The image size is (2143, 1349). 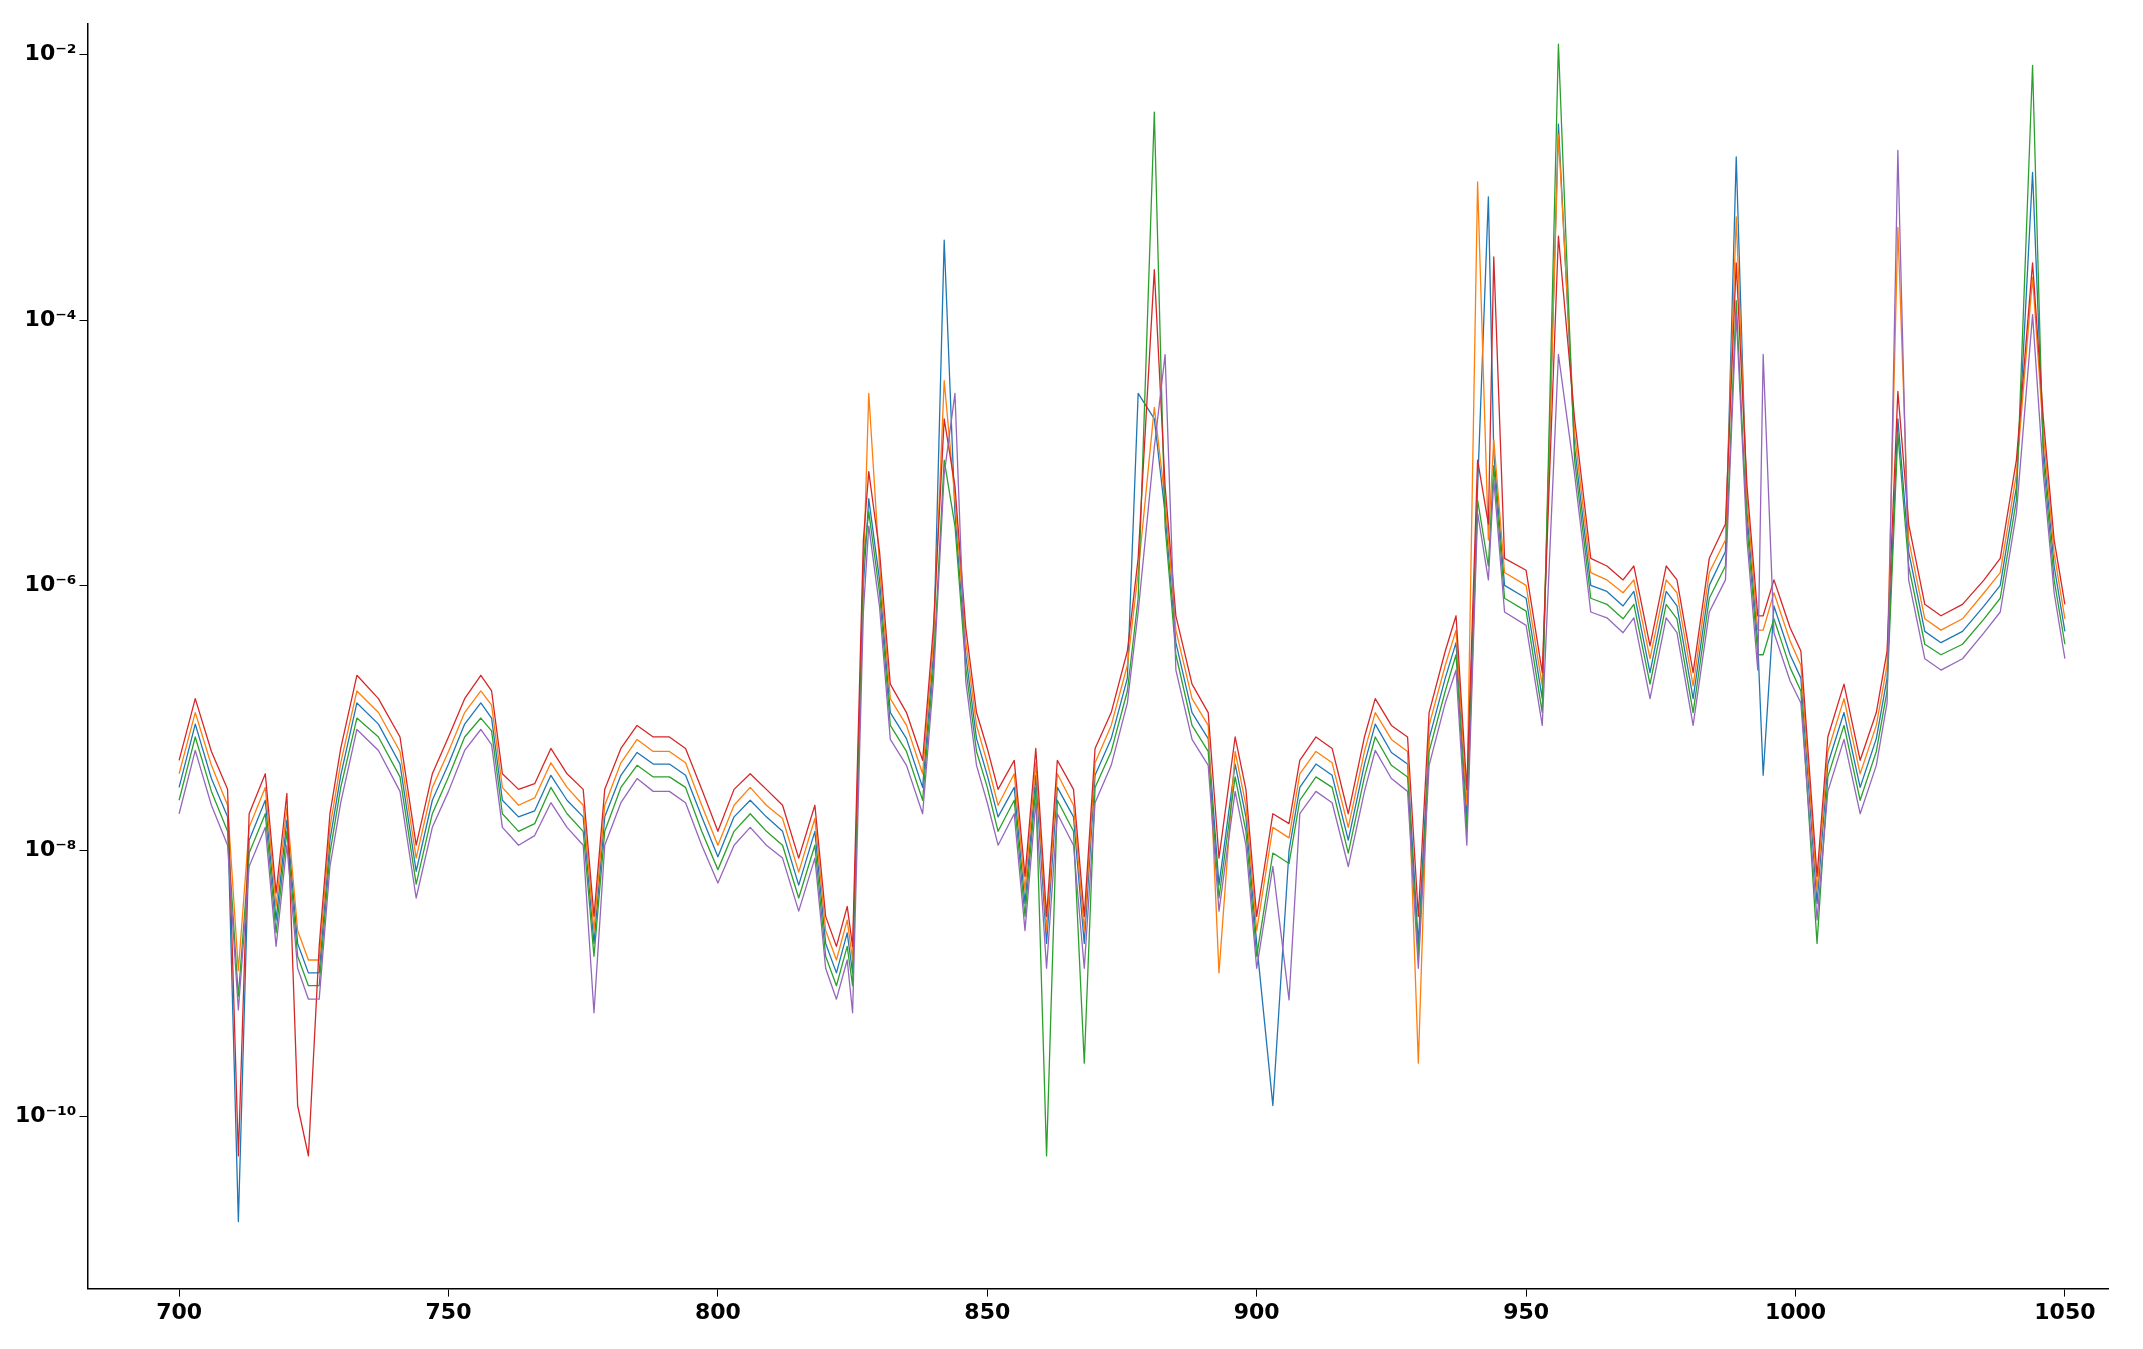 I want to click on x-tick-label: 950, so click(x=1526, y=1311).